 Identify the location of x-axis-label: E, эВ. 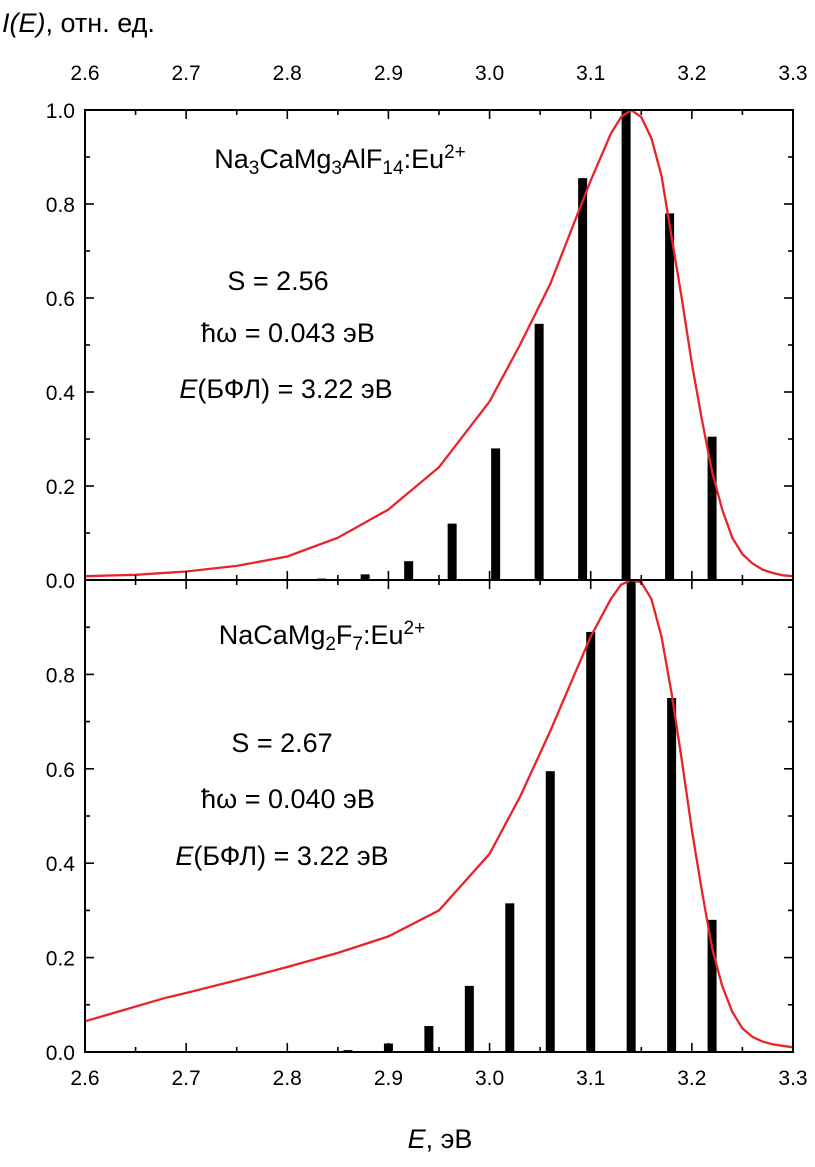
(440, 1139).